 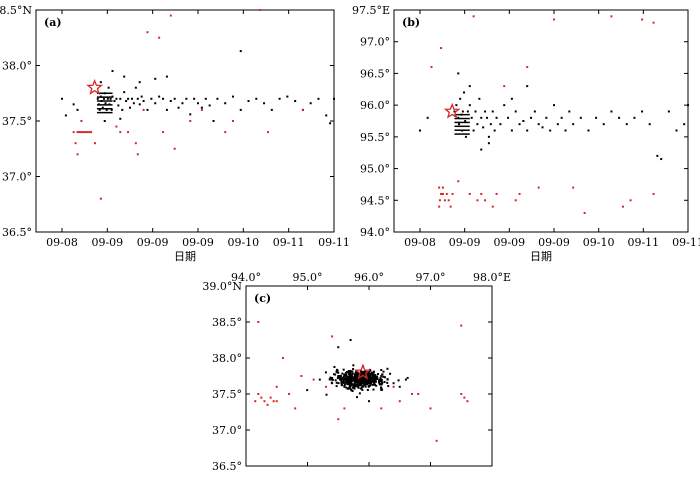 I want to click on x-tick-label: 09-08, so click(x=62, y=242).